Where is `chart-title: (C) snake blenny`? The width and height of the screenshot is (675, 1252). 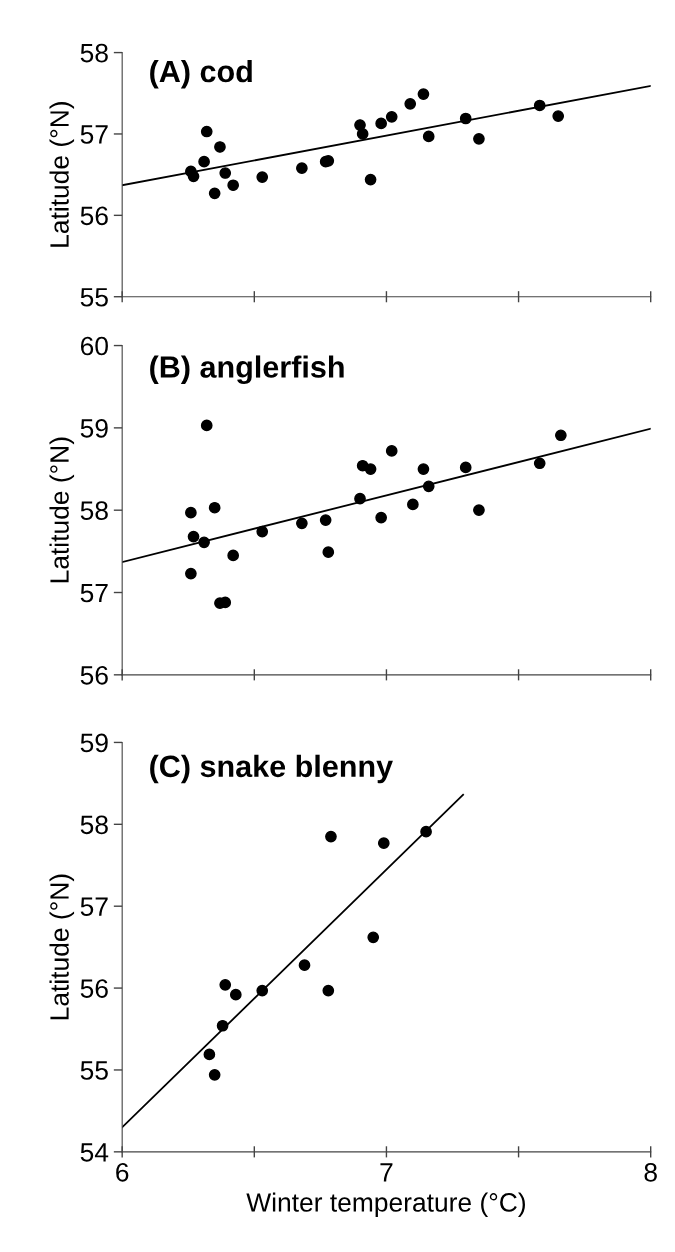
chart-title: (C) snake blenny is located at coordinates (271, 769).